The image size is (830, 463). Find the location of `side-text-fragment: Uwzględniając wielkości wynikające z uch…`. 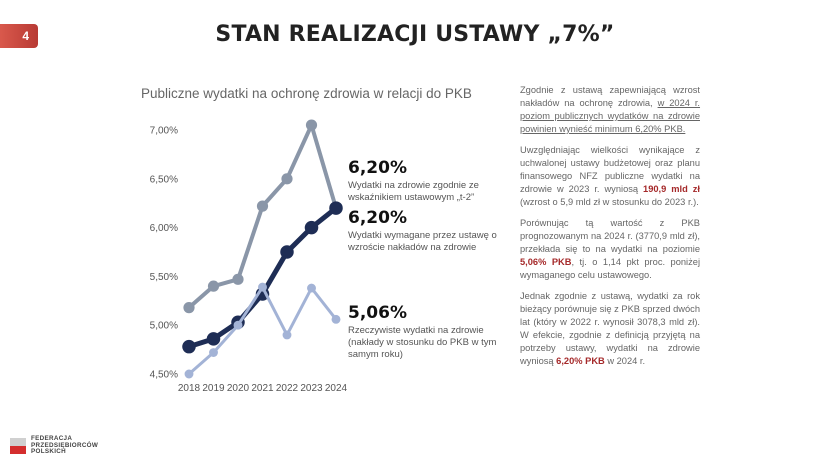

side-text-fragment: Uwzględniając wielkości wynikające z uch… is located at coordinates (610, 169).